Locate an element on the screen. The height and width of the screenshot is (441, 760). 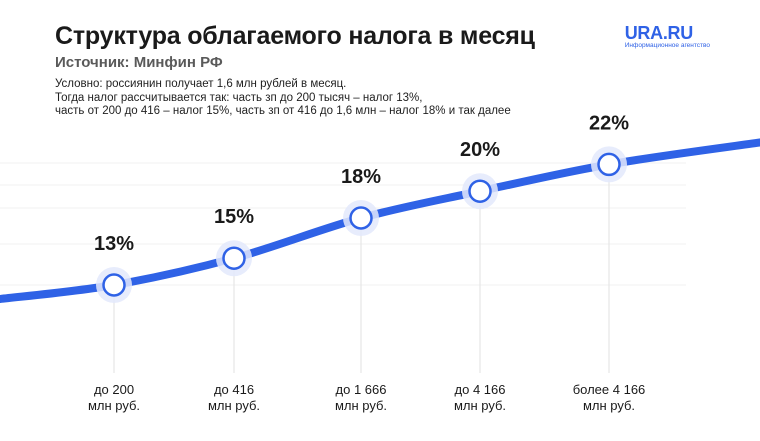
value-label: 13% is located at coordinates (114, 244).